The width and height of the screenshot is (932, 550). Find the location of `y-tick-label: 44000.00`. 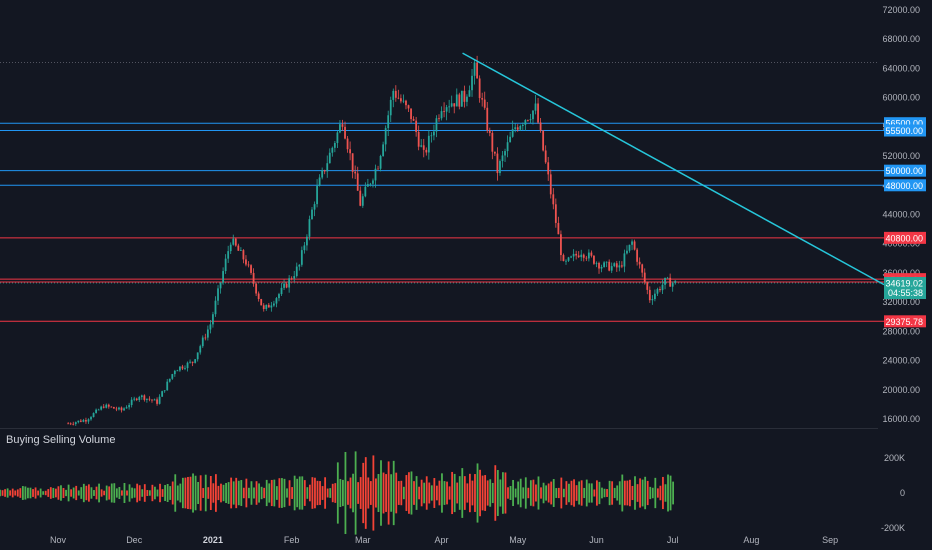

y-tick-label: 44000.00 is located at coordinates (901, 215).